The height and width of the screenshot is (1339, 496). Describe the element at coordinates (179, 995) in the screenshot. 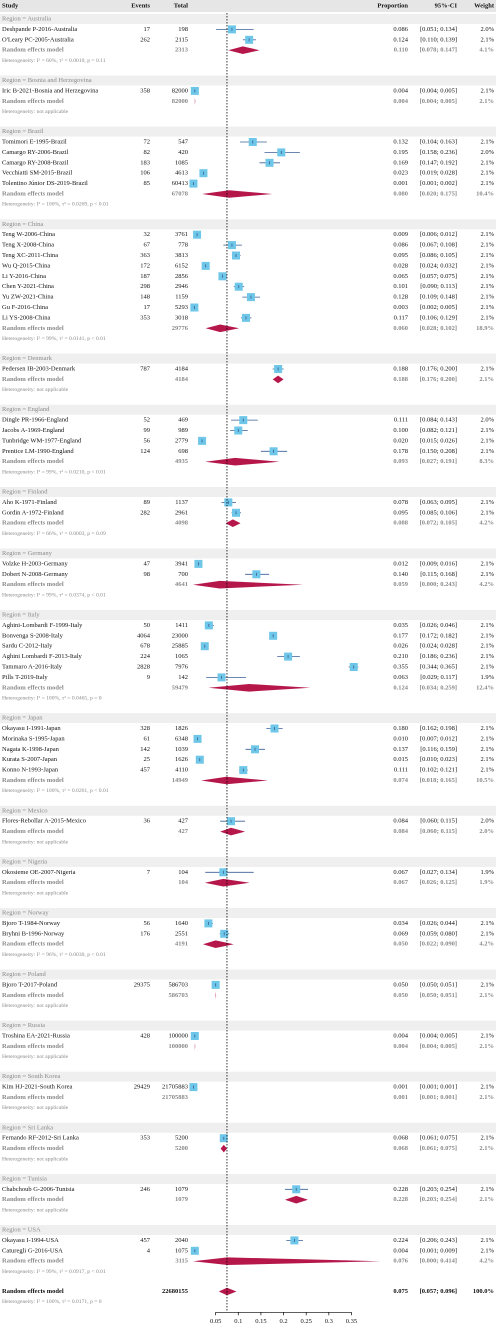

I see `total-text: 586703` at that location.